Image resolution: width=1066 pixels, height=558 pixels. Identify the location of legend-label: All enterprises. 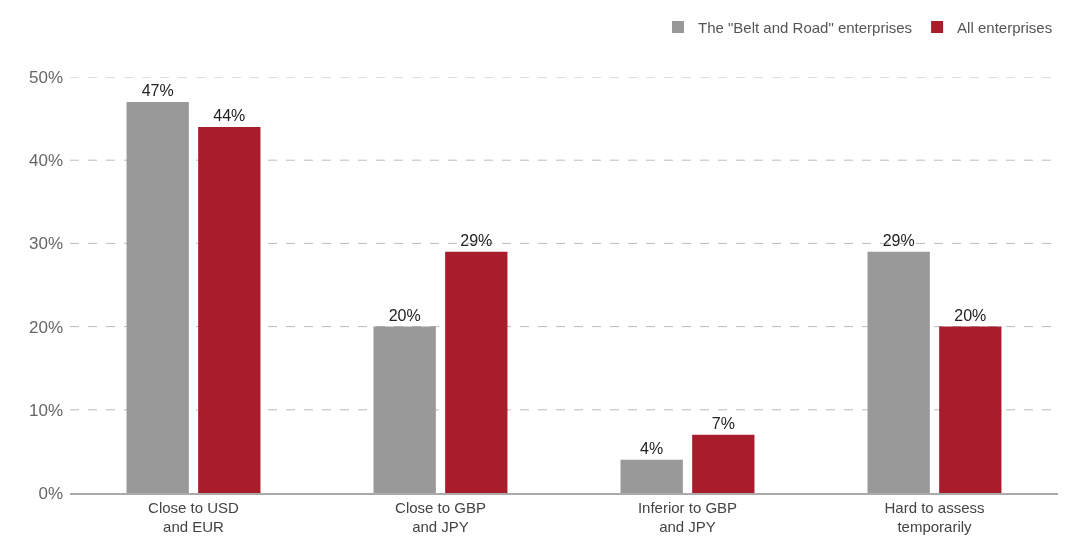
(1005, 27).